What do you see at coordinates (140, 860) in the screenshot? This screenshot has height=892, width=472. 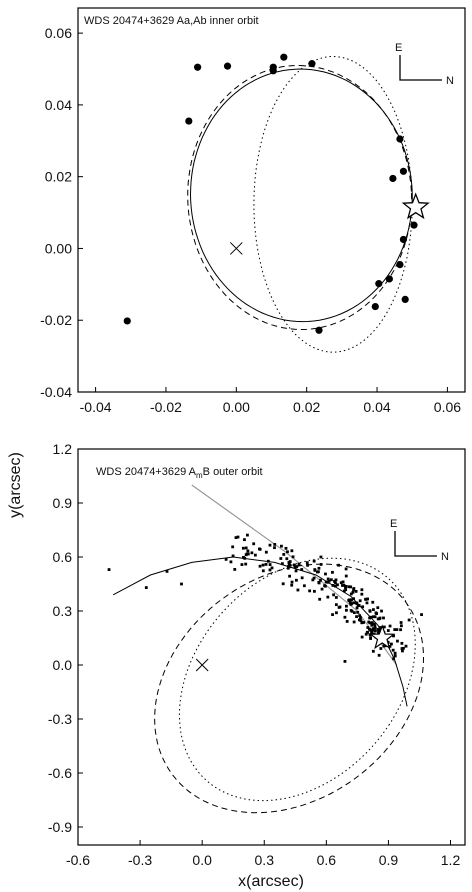 I see `x-tick-label: -0.3` at bounding box center [140, 860].